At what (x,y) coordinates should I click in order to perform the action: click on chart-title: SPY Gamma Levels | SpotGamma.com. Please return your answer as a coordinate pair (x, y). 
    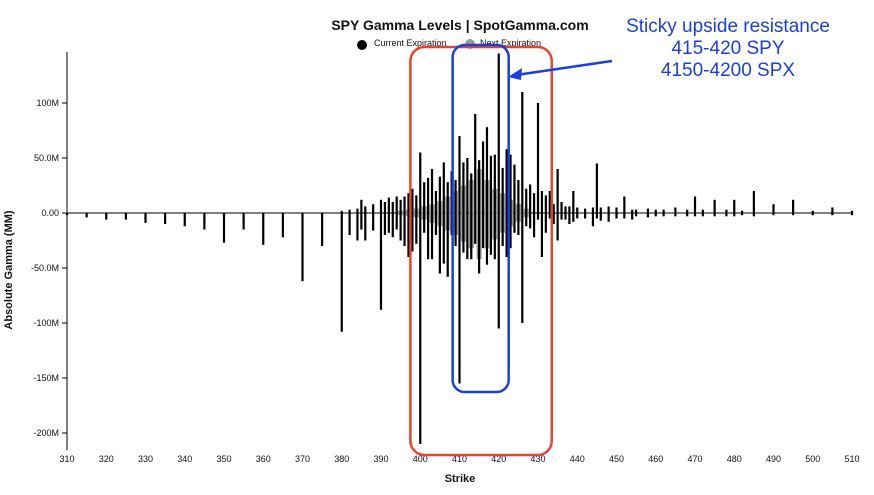
    Looking at the image, I should click on (459, 25).